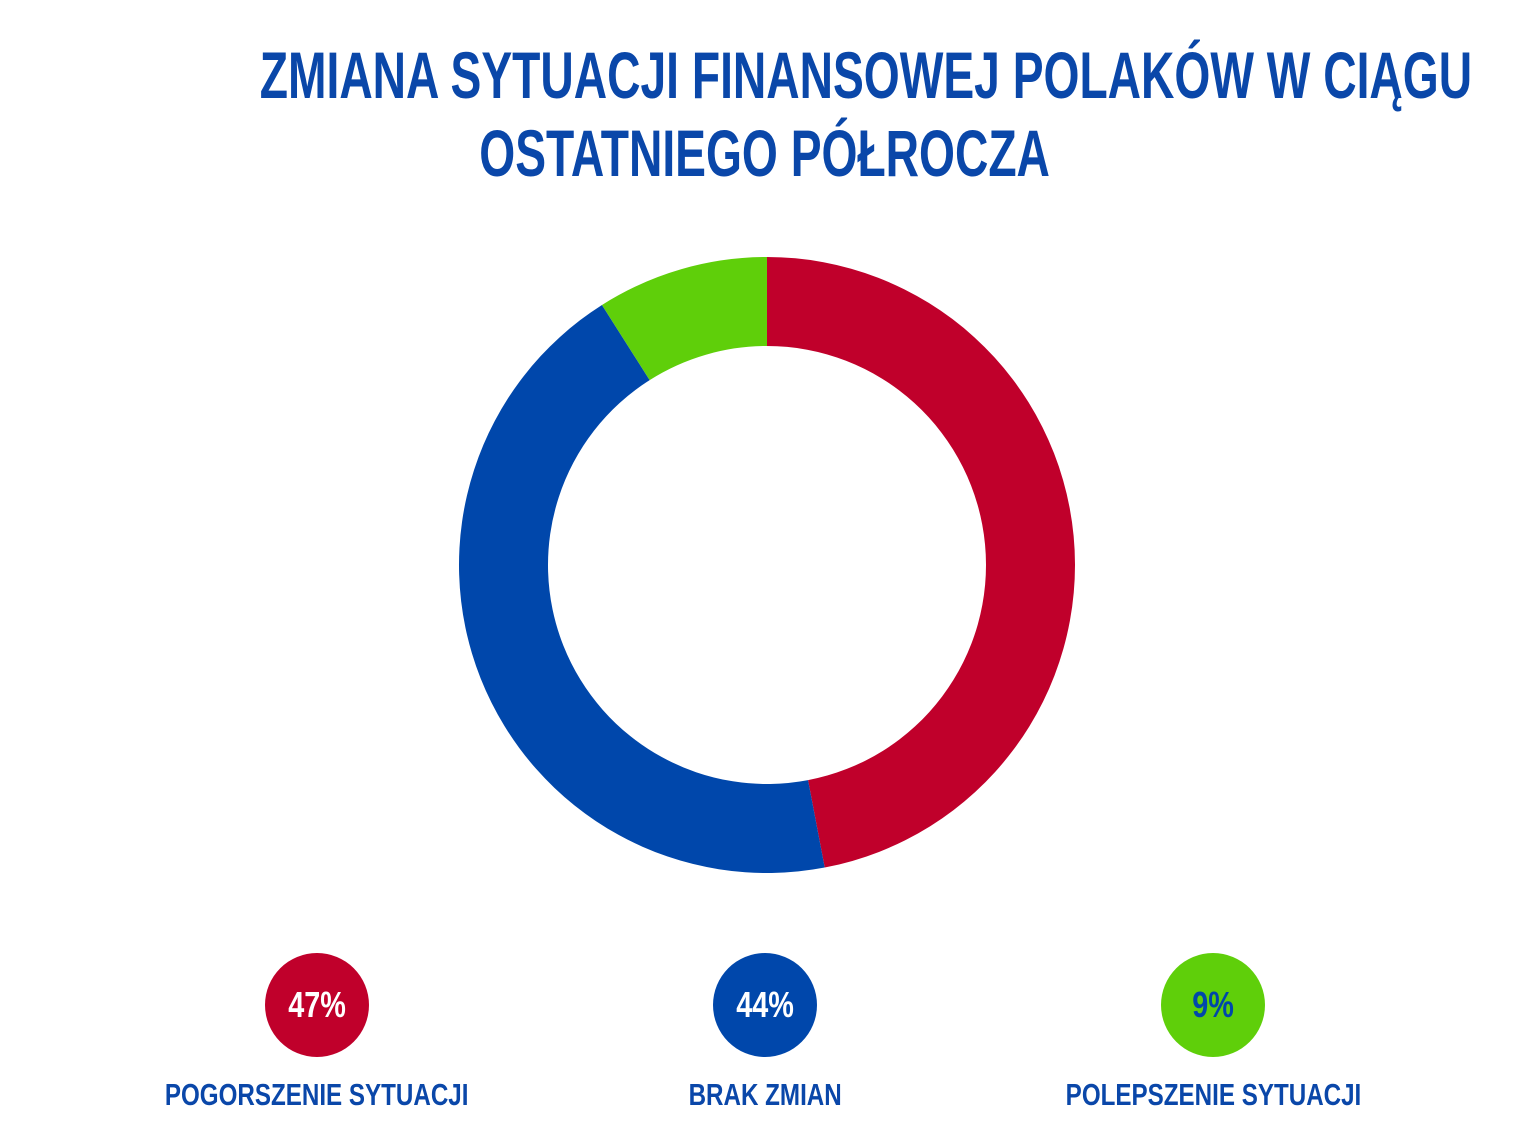 The image size is (1530, 1148). I want to click on legend-item-polepszenie: 9% POLEPSZENIE SYTUACJI, so click(1213, 1033).